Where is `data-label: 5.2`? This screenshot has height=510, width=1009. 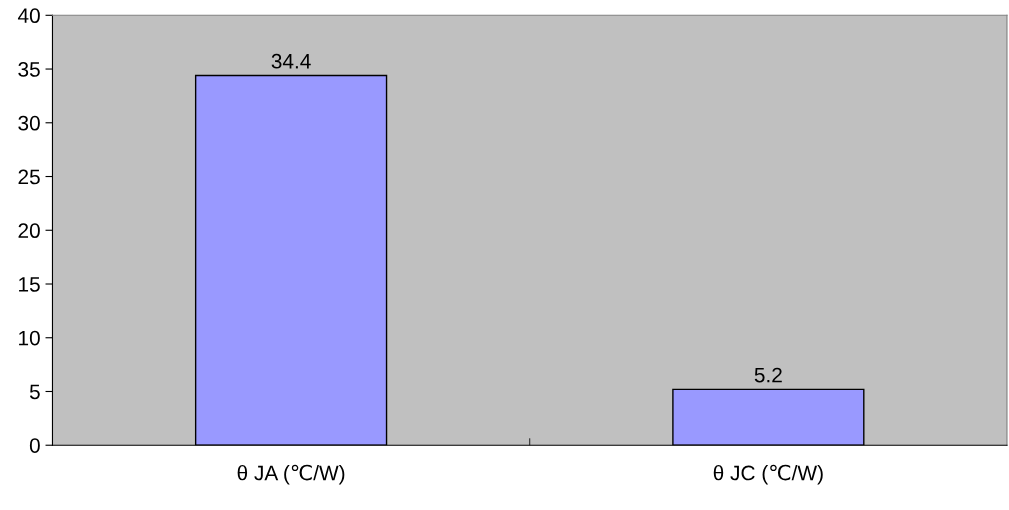
data-label: 5.2 is located at coordinates (768, 375).